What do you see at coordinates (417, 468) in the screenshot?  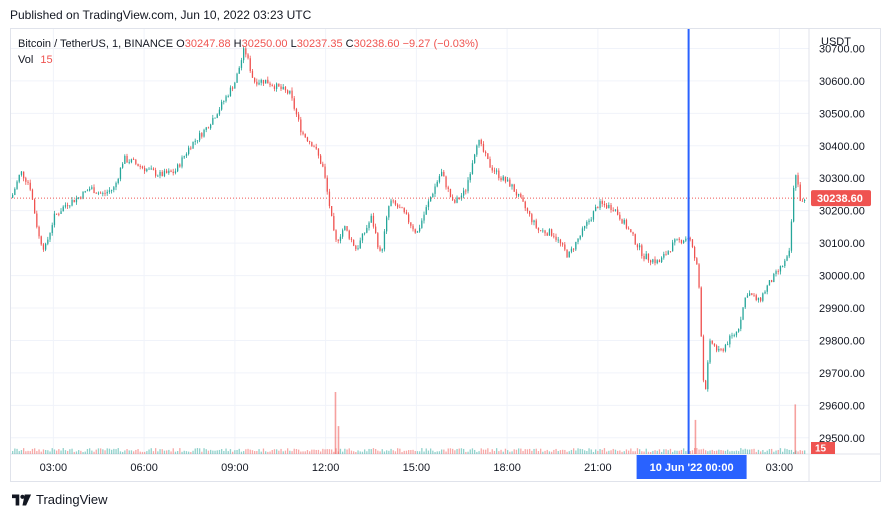 I see `time-axis: 03:00 06:00 09:00 12:00 15:00 18:00 21:00 03:00` at bounding box center [417, 468].